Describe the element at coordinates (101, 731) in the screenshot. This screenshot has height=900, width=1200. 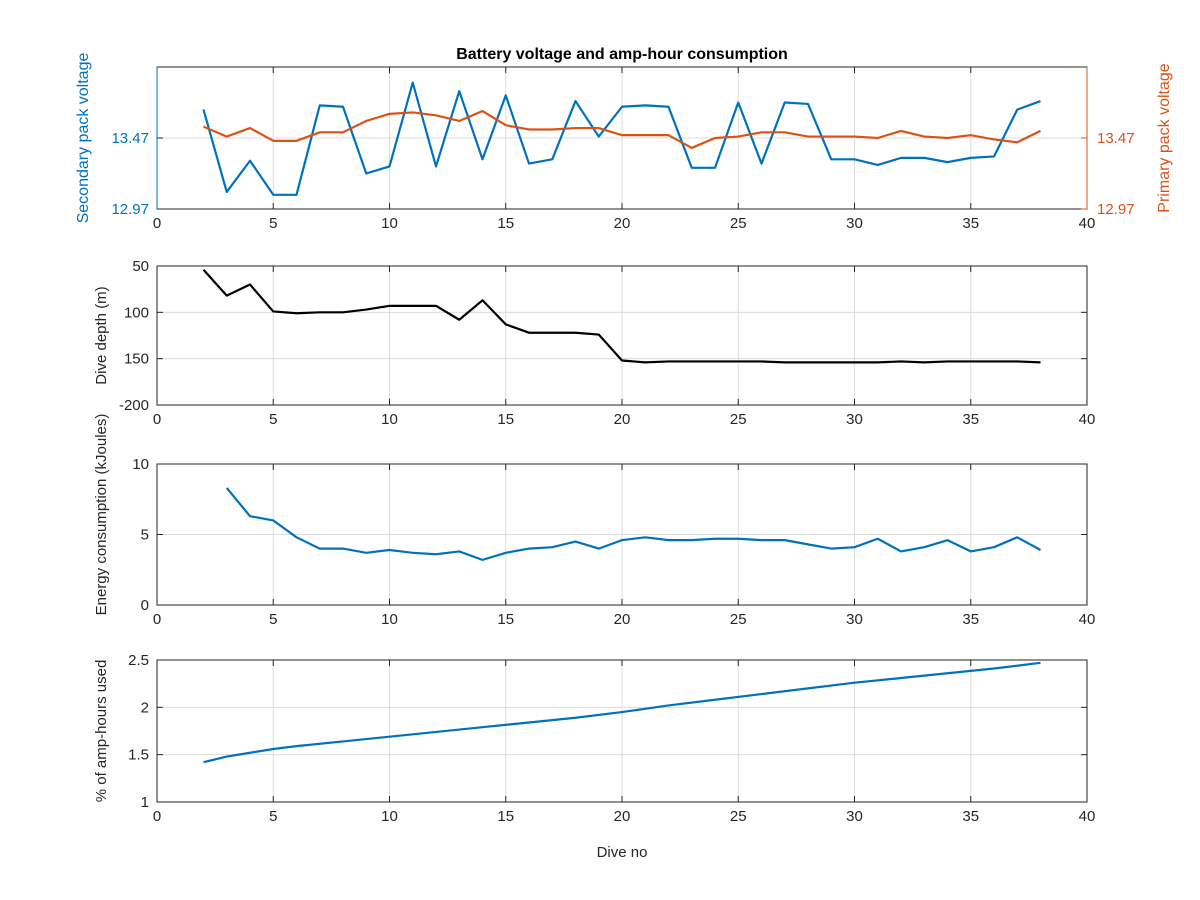
I see `y-axis-label: % of amp-hours used` at that location.